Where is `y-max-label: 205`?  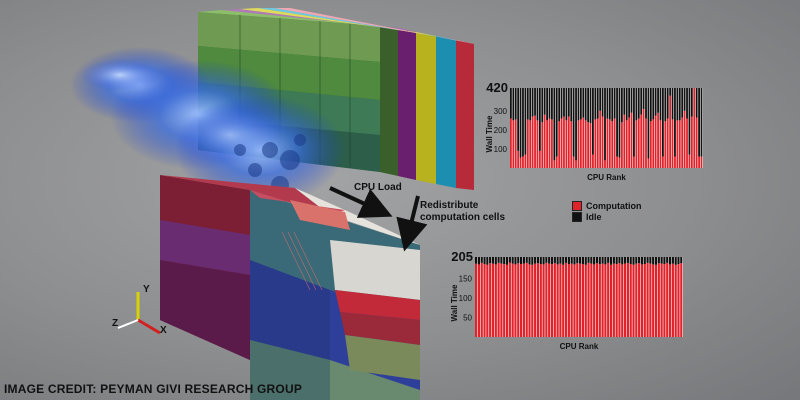 y-max-label: 205 is located at coordinates (462, 256).